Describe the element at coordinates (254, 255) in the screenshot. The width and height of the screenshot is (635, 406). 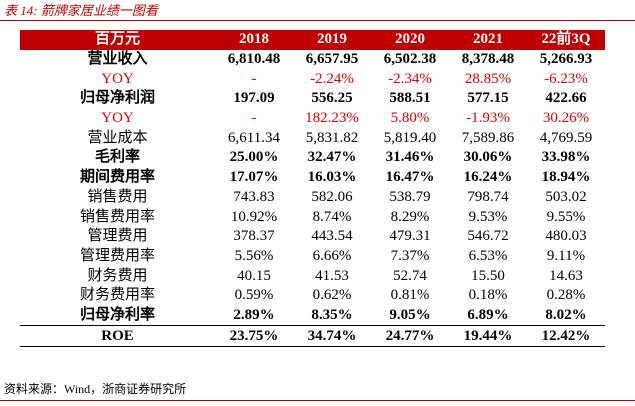
I see `cell: 5.56%` at that location.